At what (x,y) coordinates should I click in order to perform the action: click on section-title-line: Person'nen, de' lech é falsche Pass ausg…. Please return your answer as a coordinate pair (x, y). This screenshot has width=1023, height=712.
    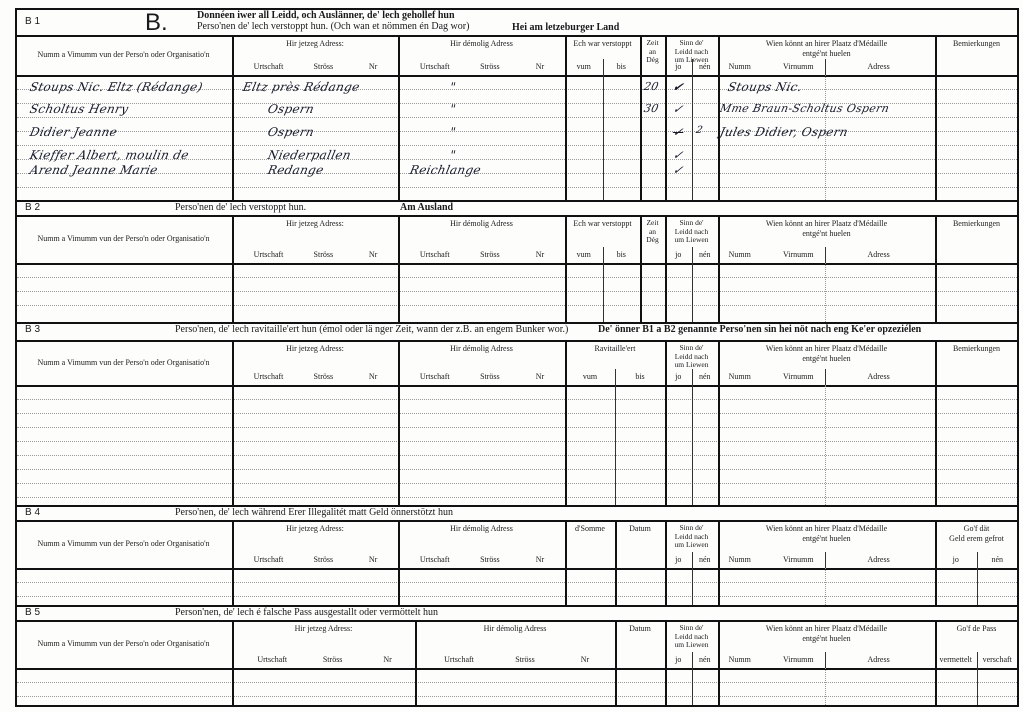
    Looking at the image, I should click on (306, 612).